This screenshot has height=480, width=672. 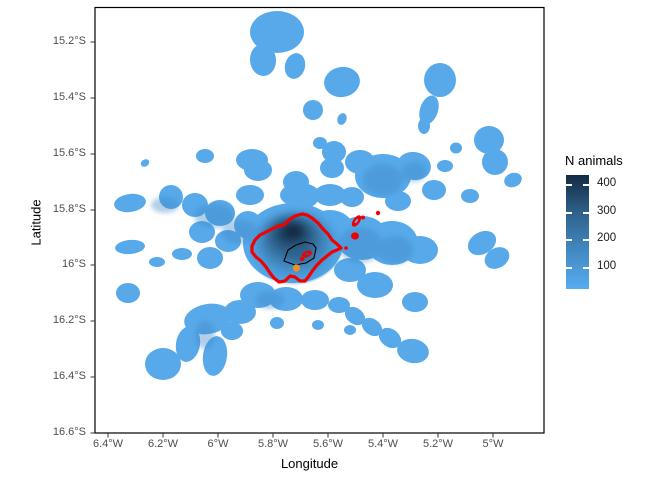 What do you see at coordinates (218, 444) in the screenshot?
I see `x-tick-label: 6°W` at bounding box center [218, 444].